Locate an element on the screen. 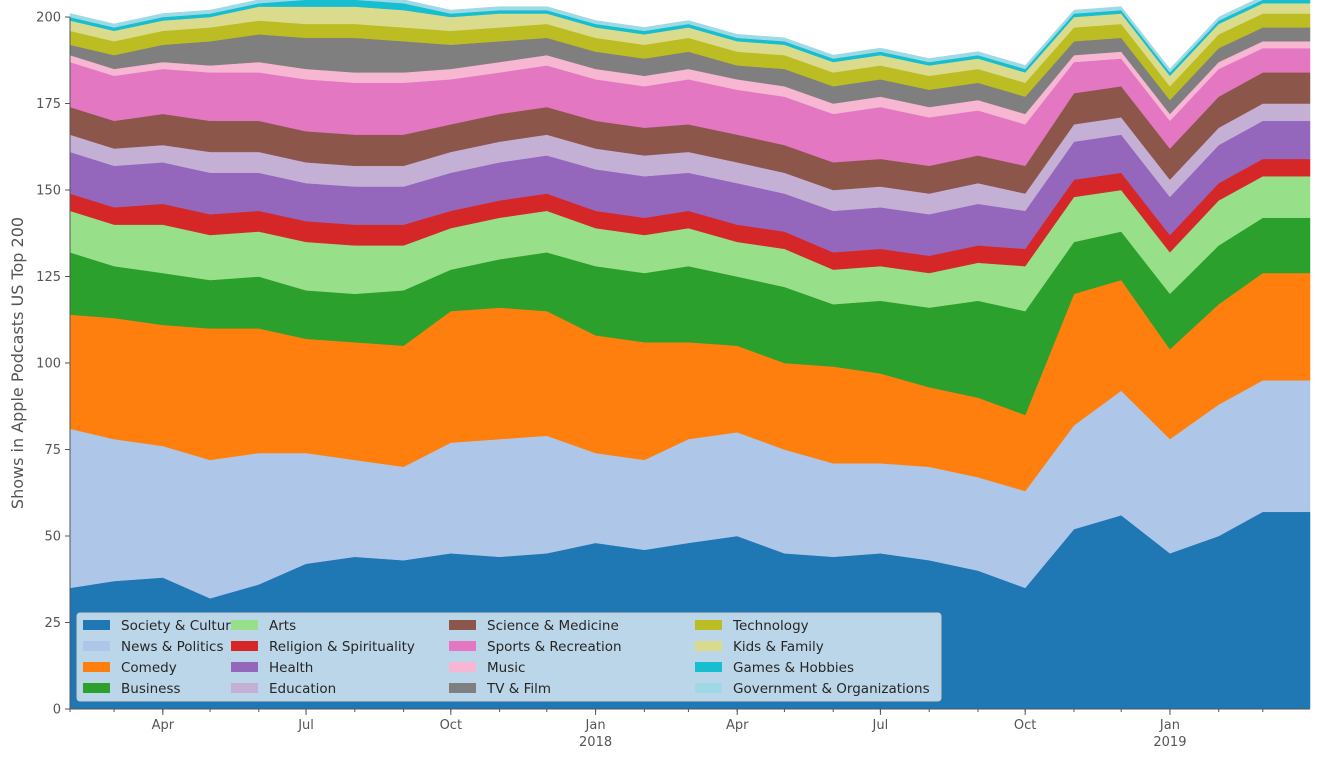 This screenshot has height=758, width=1323. legend-item-technology: Technology is located at coordinates (752, 626).